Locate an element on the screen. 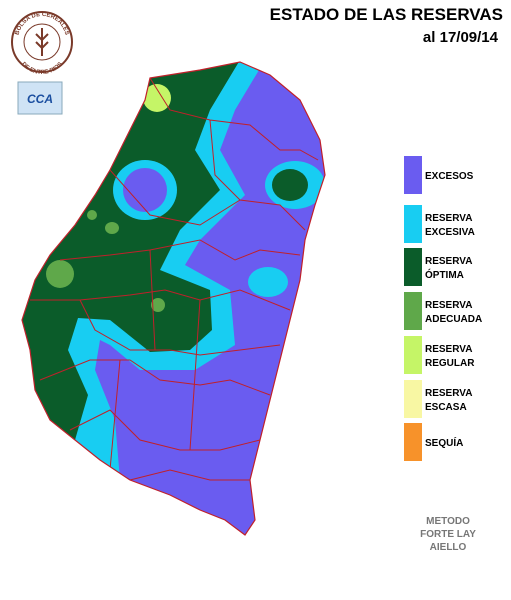 Image resolution: width=511 pixels, height=600 pixels. legend-label: SEQUÍA is located at coordinates (444, 442).